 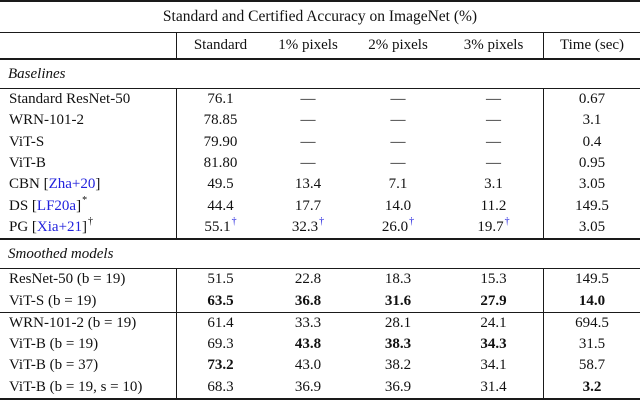 I want to click on table-row: ViT-B (b = 19) 69.3 43.8 38.3 34.3 31.5, so click(x=320, y=344).